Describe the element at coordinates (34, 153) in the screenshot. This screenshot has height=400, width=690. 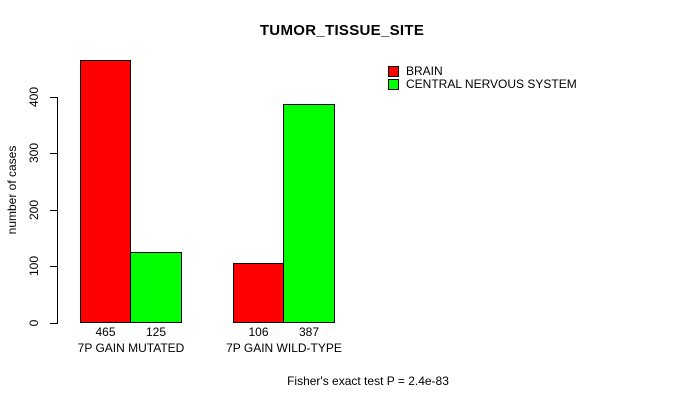
I see `y-tick-label: 300` at that location.